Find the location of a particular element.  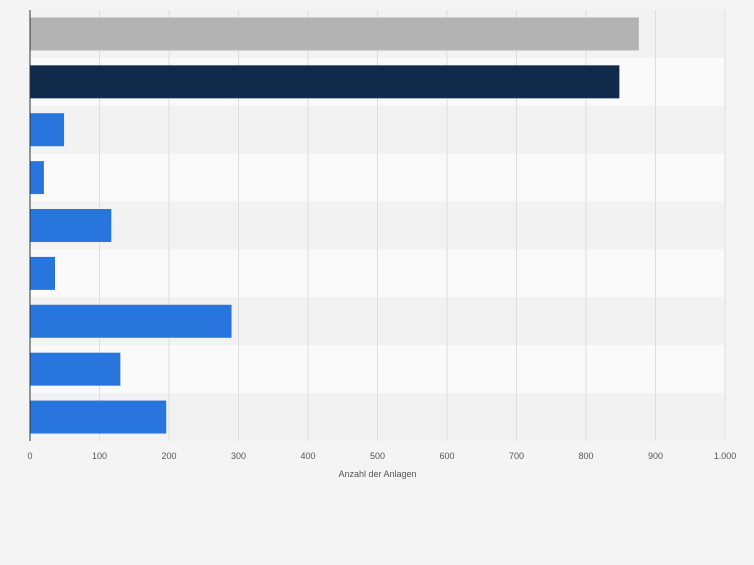

x-tick-label: 1.000 is located at coordinates (725, 456).